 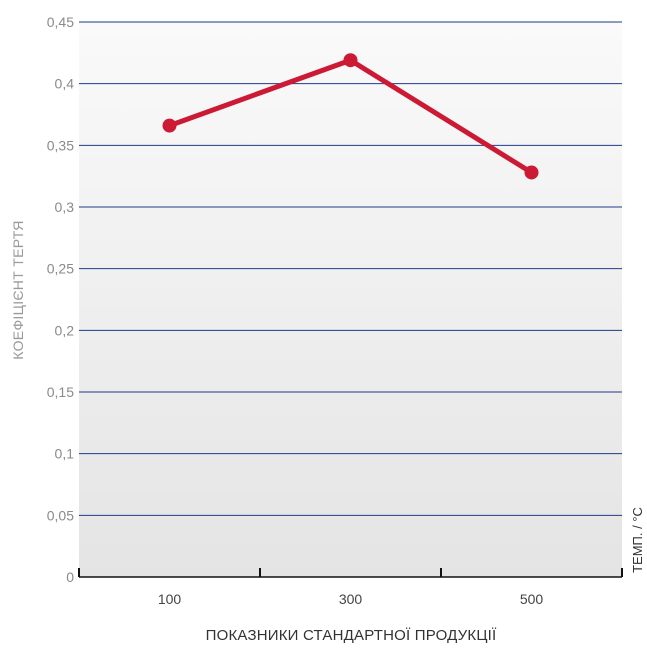 What do you see at coordinates (350, 573) in the screenshot?
I see `x-axis` at bounding box center [350, 573].